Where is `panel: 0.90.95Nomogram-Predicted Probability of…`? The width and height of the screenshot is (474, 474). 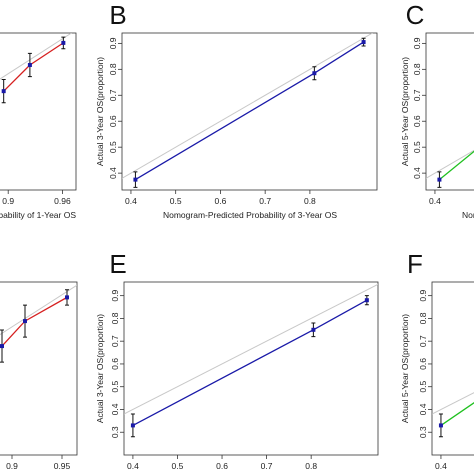 panel: 0.90.95Nomogram-Predicted Probability of… is located at coordinates (39, 376).